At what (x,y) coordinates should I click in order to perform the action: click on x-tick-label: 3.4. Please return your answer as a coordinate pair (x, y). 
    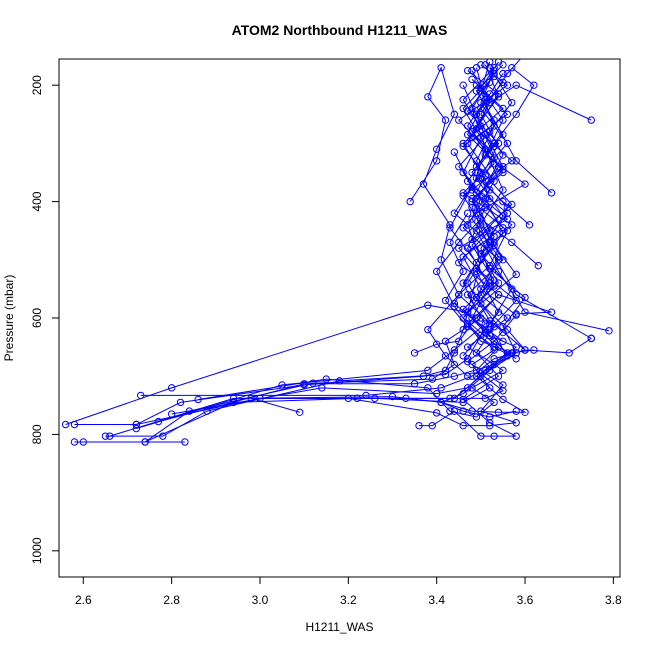
    Looking at the image, I should click on (436, 600).